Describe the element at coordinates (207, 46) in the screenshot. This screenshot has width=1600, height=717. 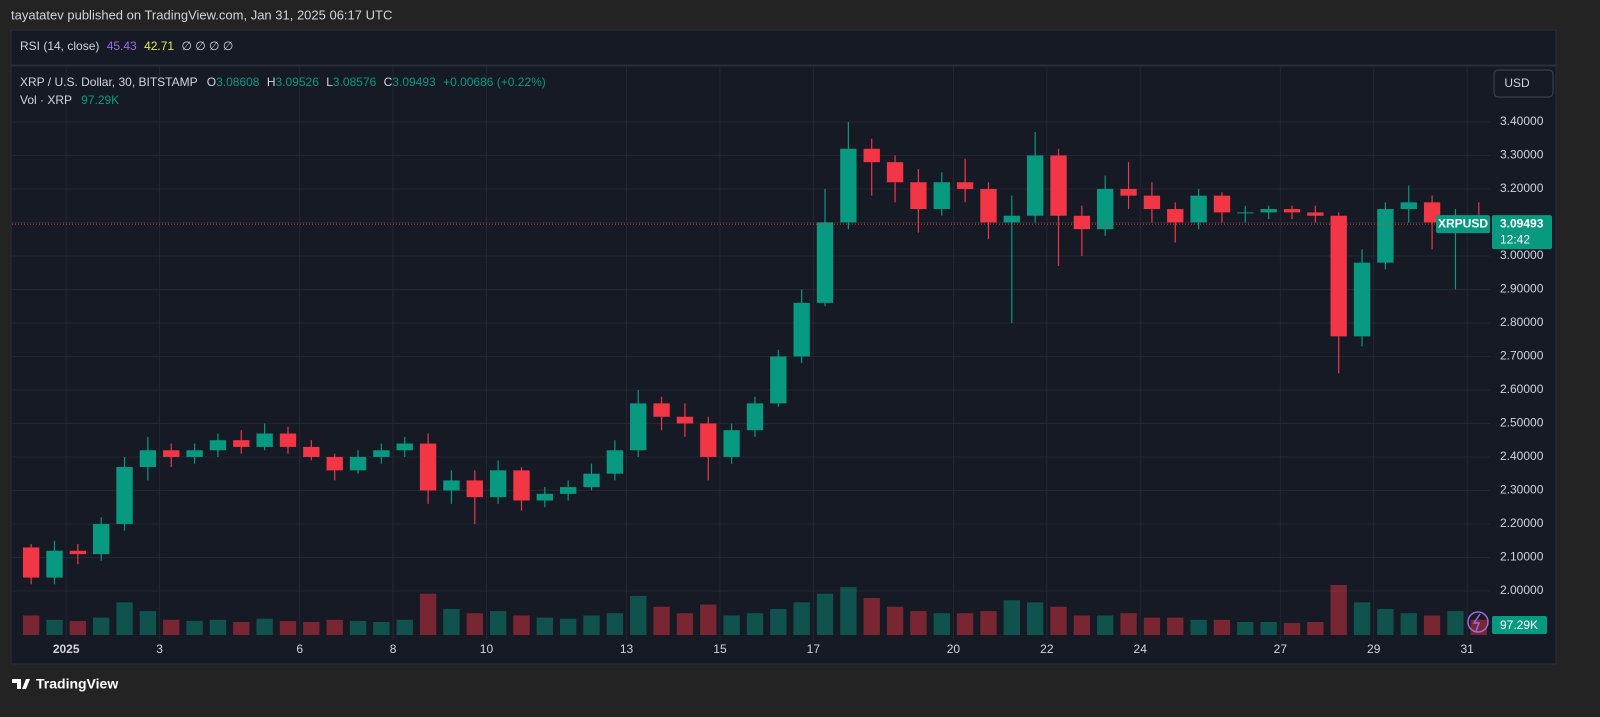
I see `rsi-empty: ∅ ∅ ∅ ∅` at that location.